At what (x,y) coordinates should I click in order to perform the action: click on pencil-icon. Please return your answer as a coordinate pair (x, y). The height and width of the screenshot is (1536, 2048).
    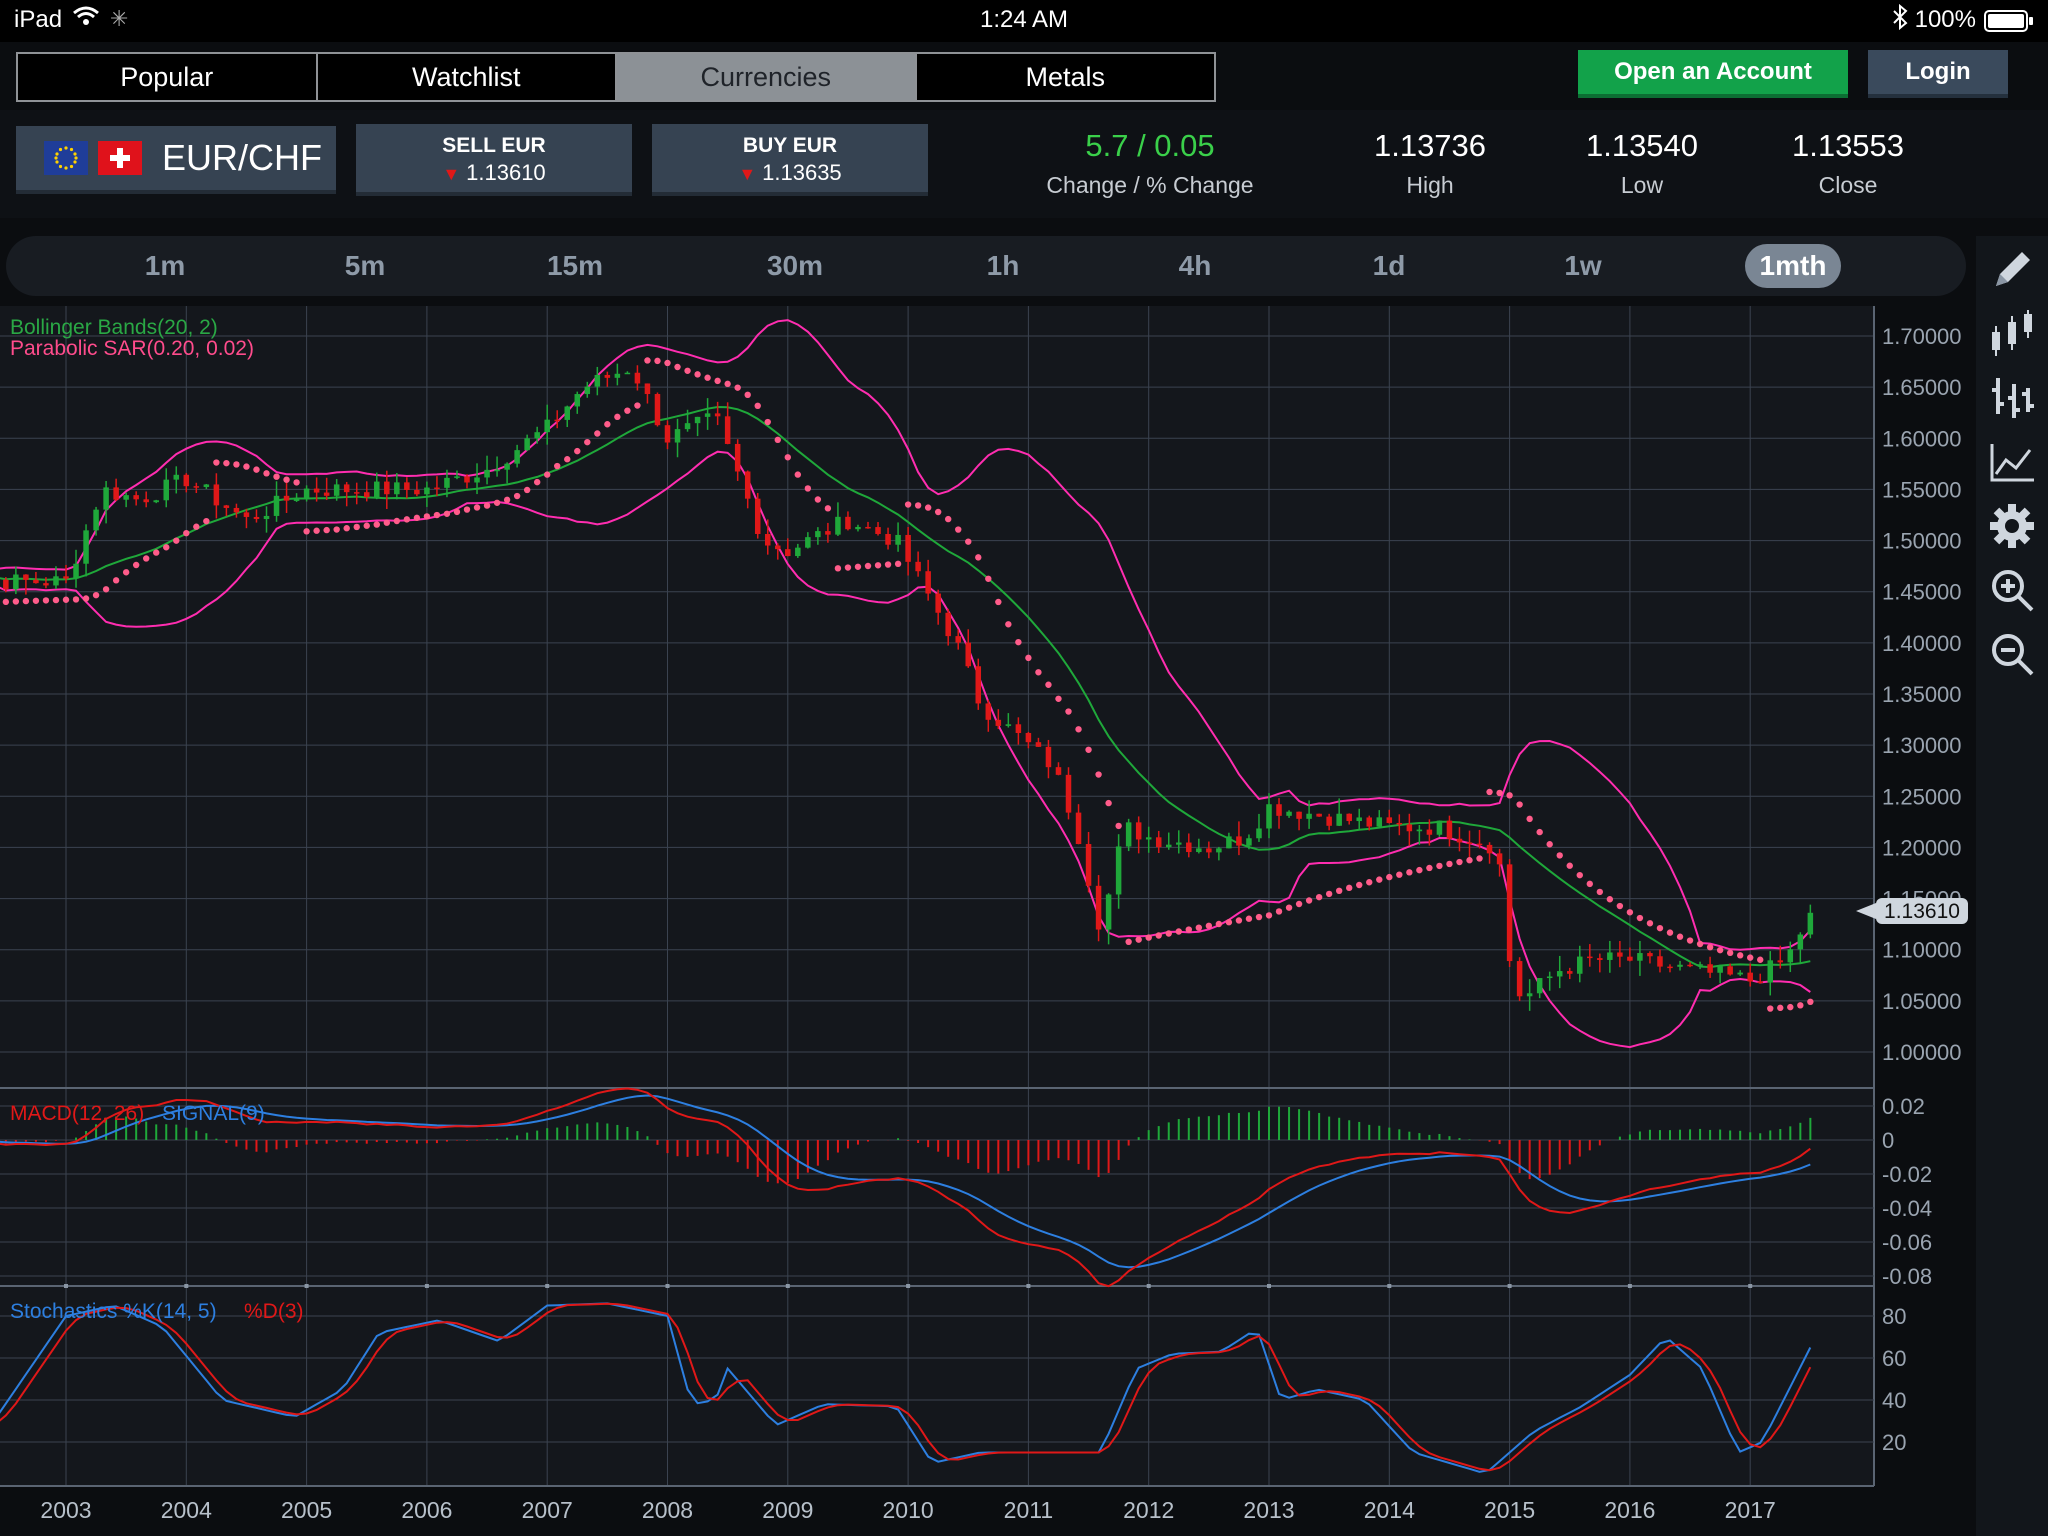
    Looking at the image, I should click on (2012, 270).